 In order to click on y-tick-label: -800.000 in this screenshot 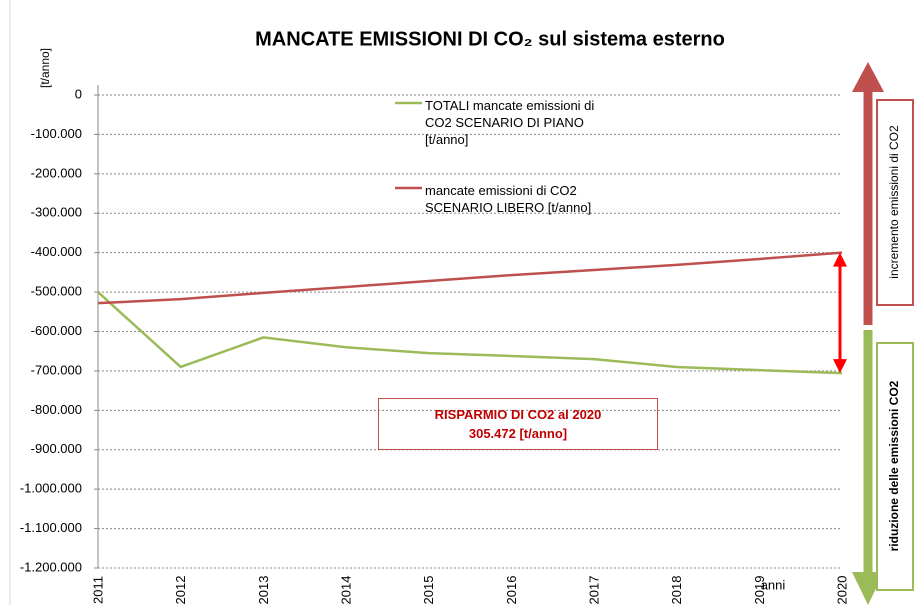, I will do `click(56, 409)`.